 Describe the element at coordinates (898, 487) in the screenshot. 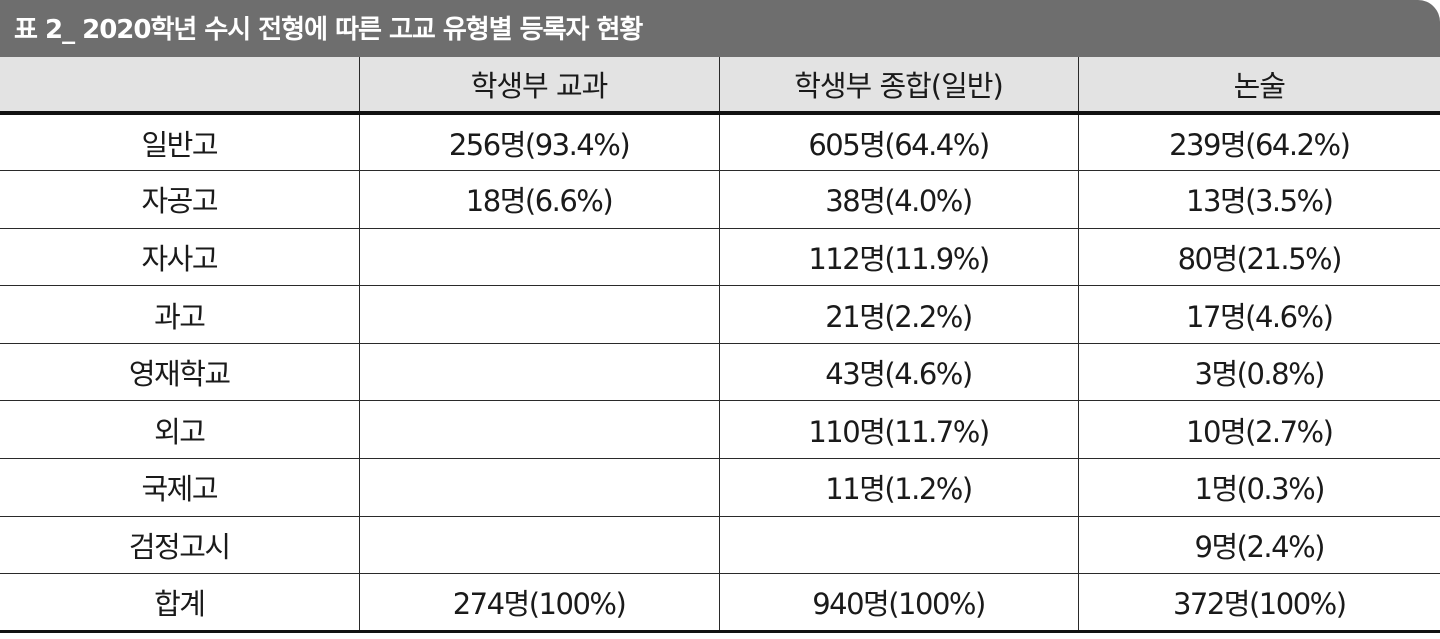

I see `jonghap-cell: 11명(1.2%)` at that location.